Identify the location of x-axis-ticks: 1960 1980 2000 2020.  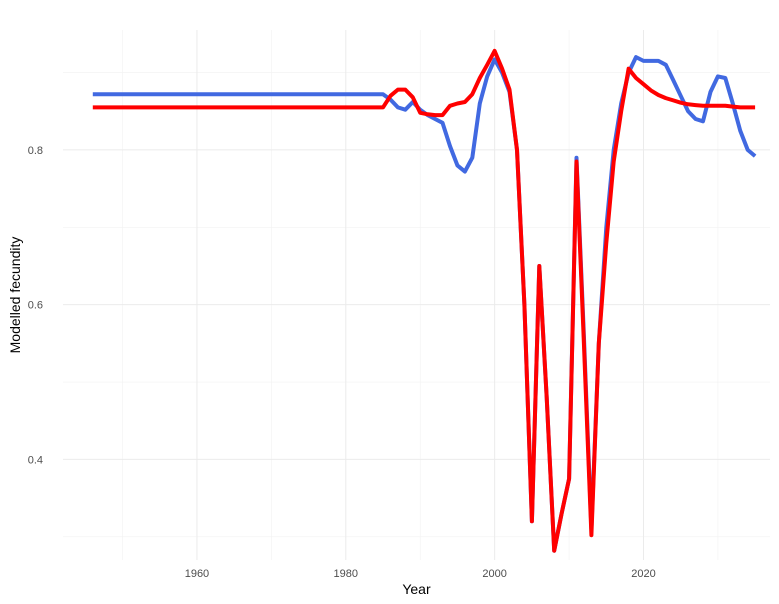
(420, 574).